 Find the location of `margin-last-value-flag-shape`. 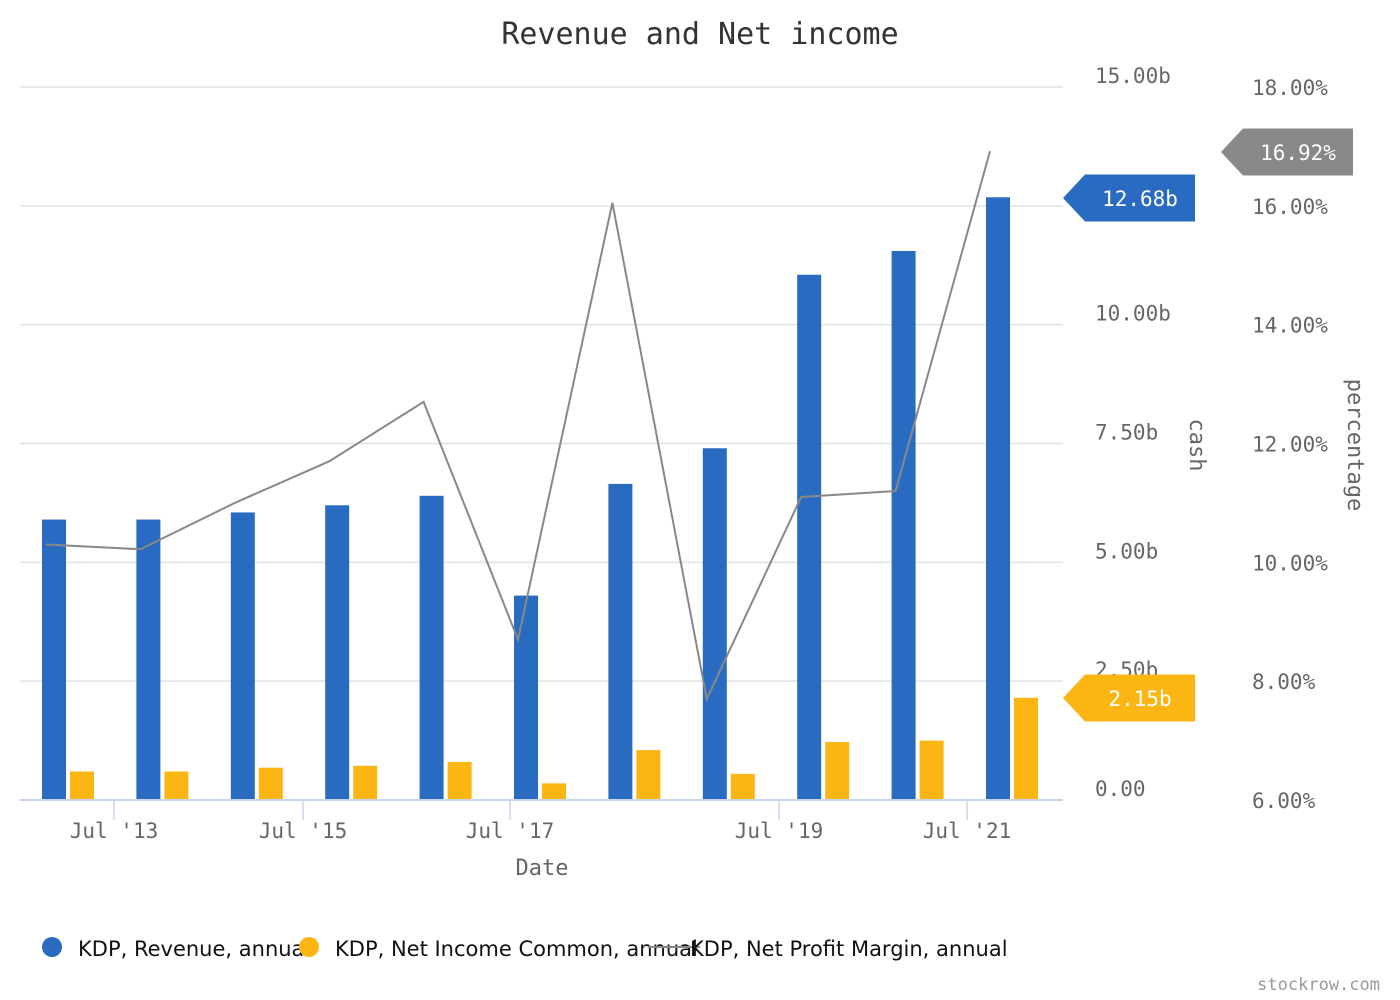

margin-last-value-flag-shape is located at coordinates (1287, 152).